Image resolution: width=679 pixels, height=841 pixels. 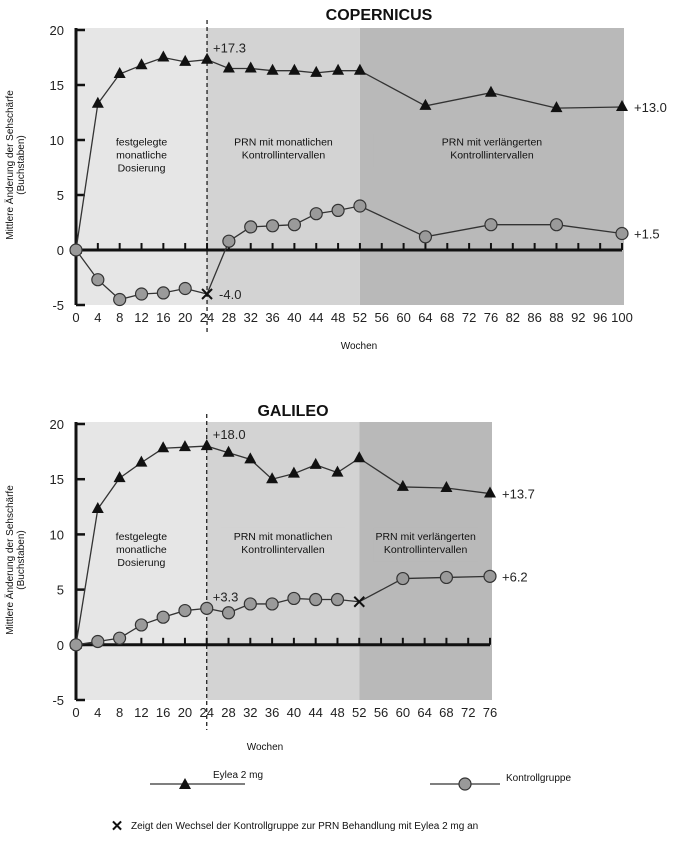 I want to click on cross-icon: ✕, so click(x=117, y=826).